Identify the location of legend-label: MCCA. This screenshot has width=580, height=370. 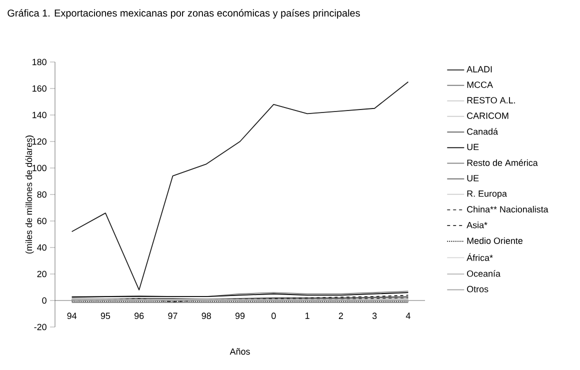
(480, 85).